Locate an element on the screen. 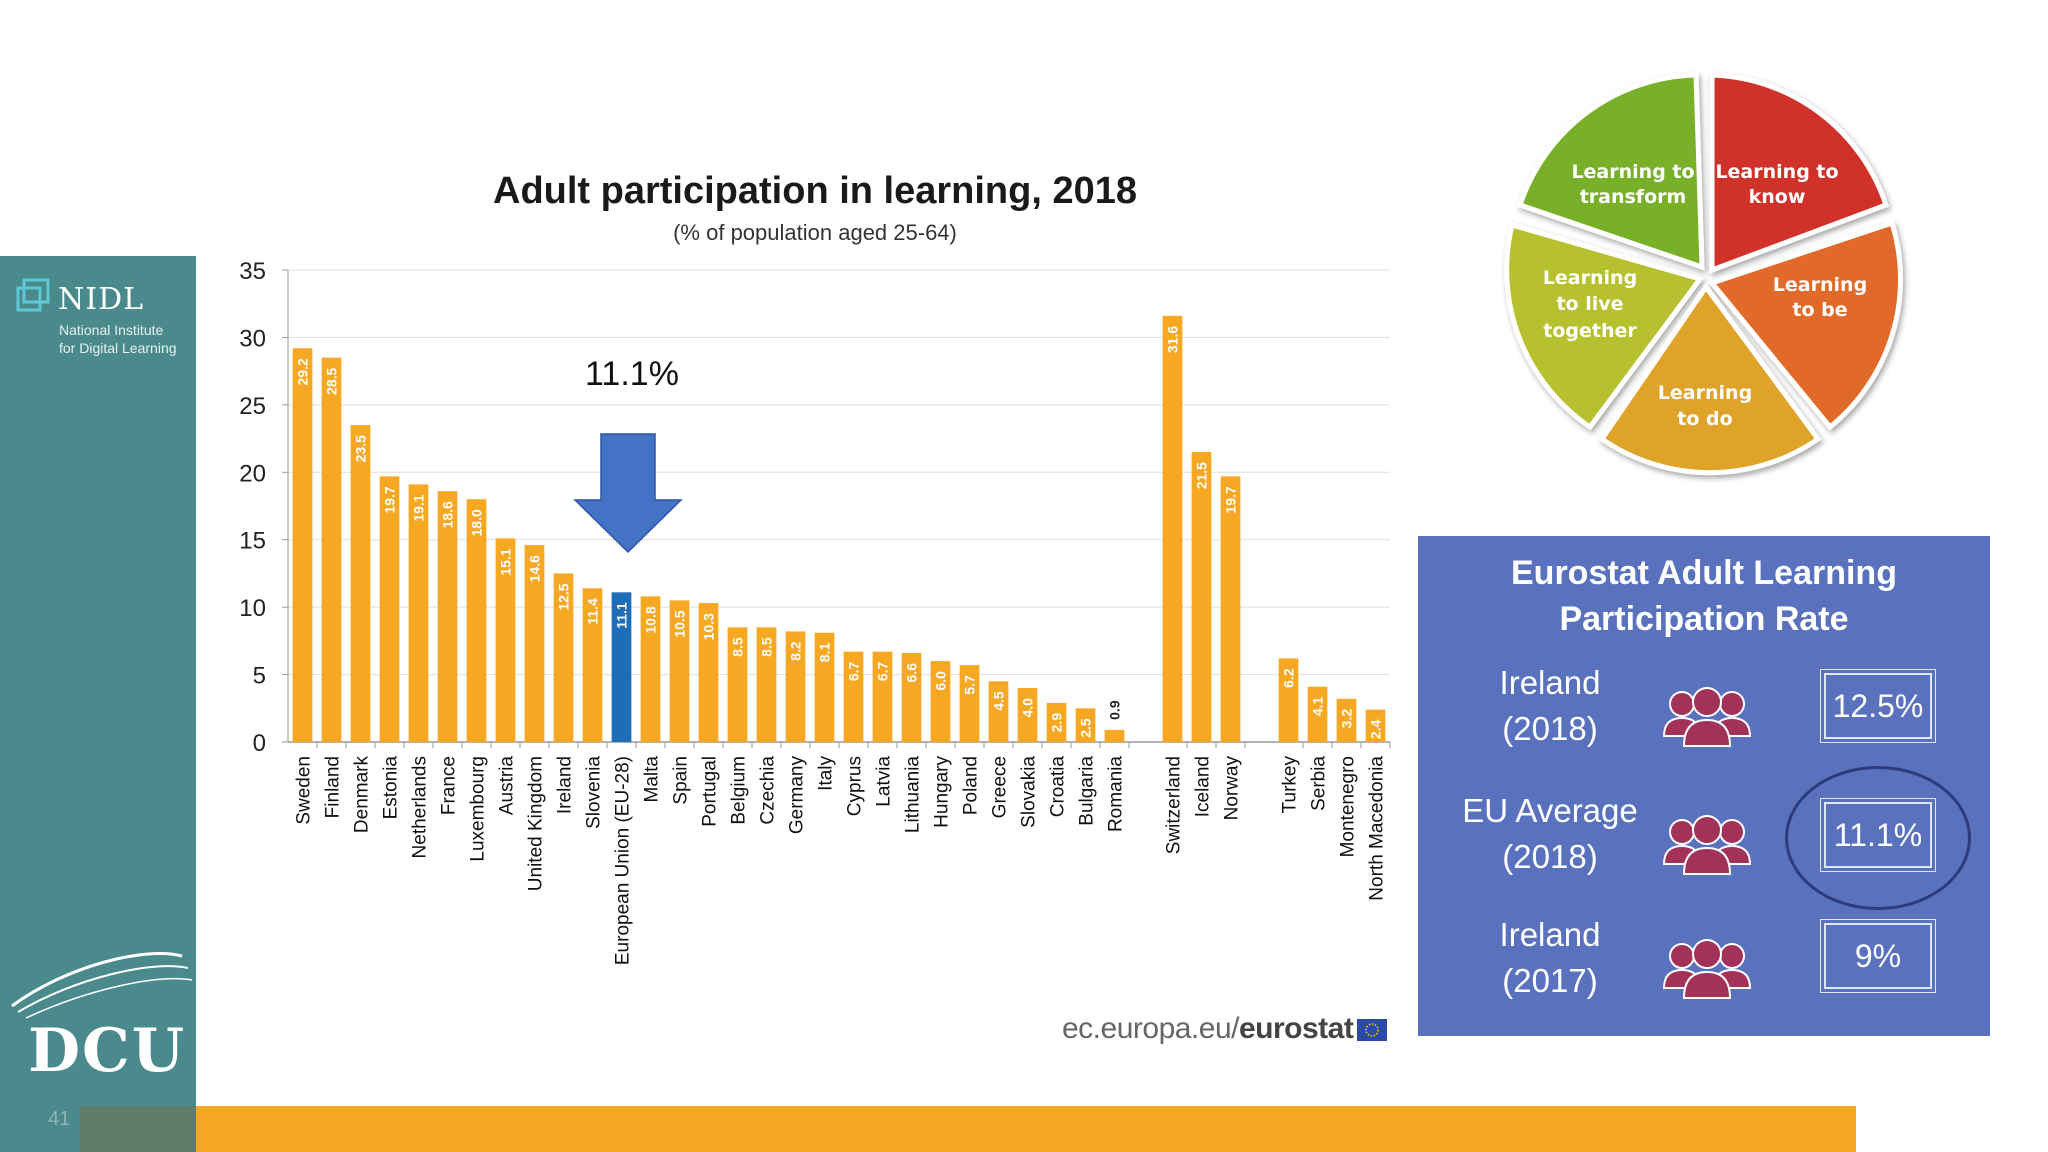 This screenshot has width=2048, height=1152. y-tick-label: 25 is located at coordinates (252, 406).